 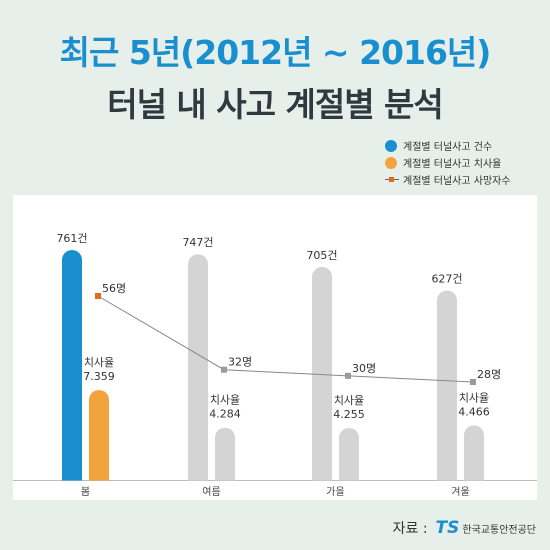 I want to click on ts-logo-mark: TS, so click(x=447, y=528).